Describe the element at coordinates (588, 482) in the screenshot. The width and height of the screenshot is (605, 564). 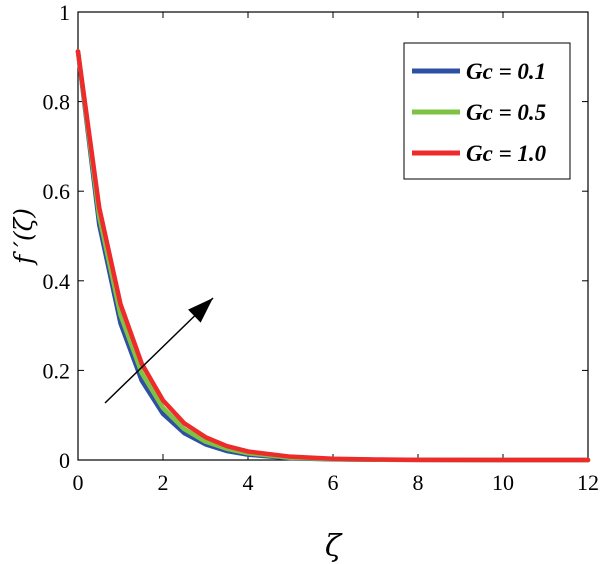
I see `x-tick-label: 12` at that location.